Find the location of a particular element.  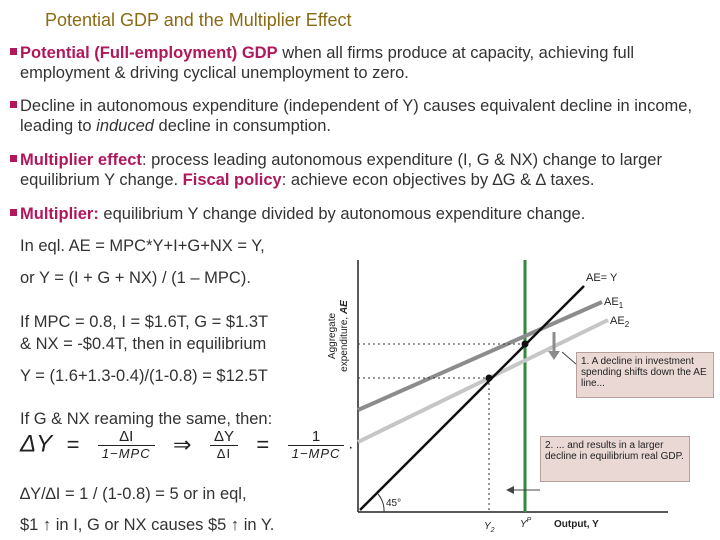

tick-y2-sub: 2 is located at coordinates (492, 530).